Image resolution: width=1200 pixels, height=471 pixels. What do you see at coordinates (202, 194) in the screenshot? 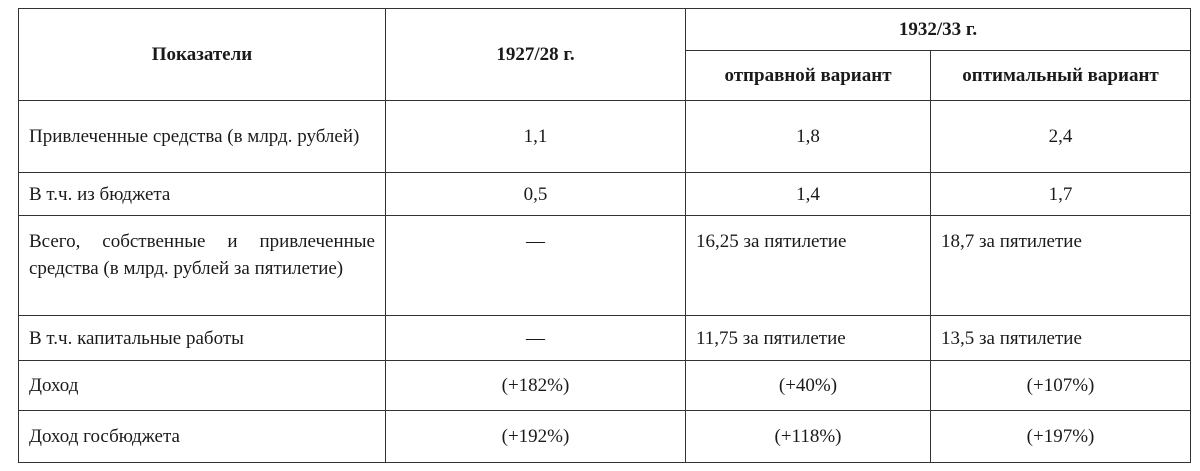
I see `row-label: В т.ч. из бюджета` at bounding box center [202, 194].